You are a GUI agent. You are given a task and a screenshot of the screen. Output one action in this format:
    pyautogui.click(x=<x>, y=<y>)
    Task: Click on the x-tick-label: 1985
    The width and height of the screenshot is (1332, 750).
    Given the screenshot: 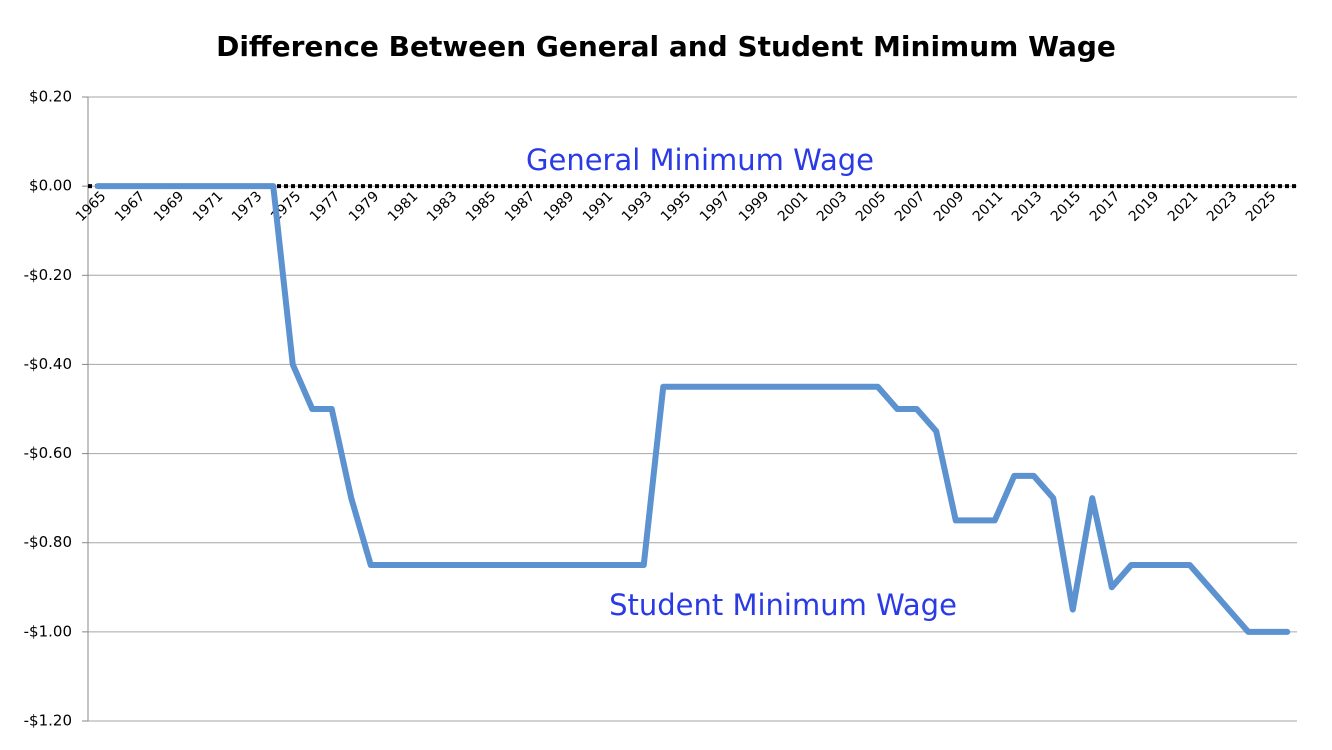 What is the action you would take?
    pyautogui.click(x=481, y=206)
    